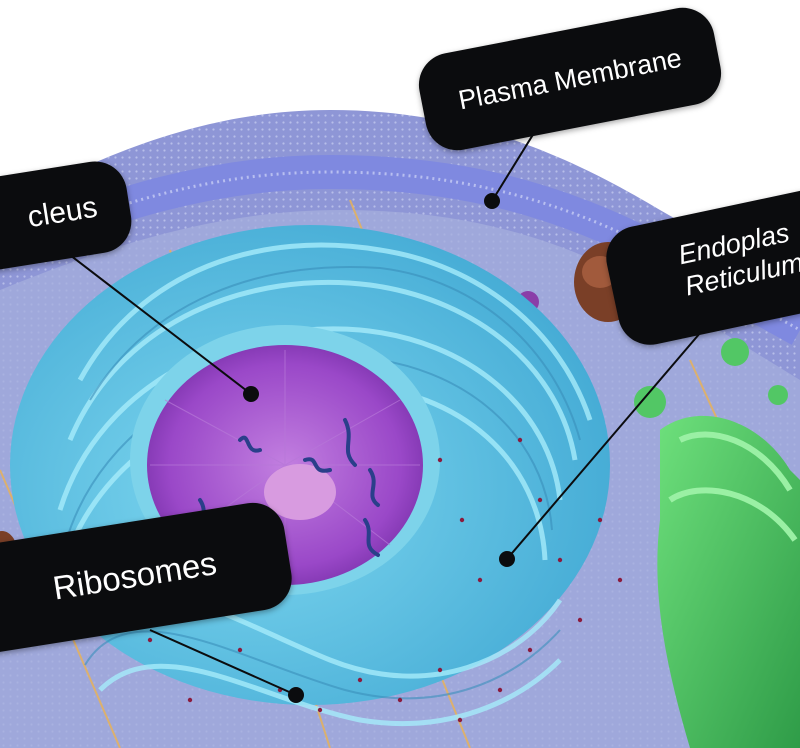 The height and width of the screenshot is (748, 800). I want to click on ribosomes-label-text: Ribosomes, so click(135, 575).